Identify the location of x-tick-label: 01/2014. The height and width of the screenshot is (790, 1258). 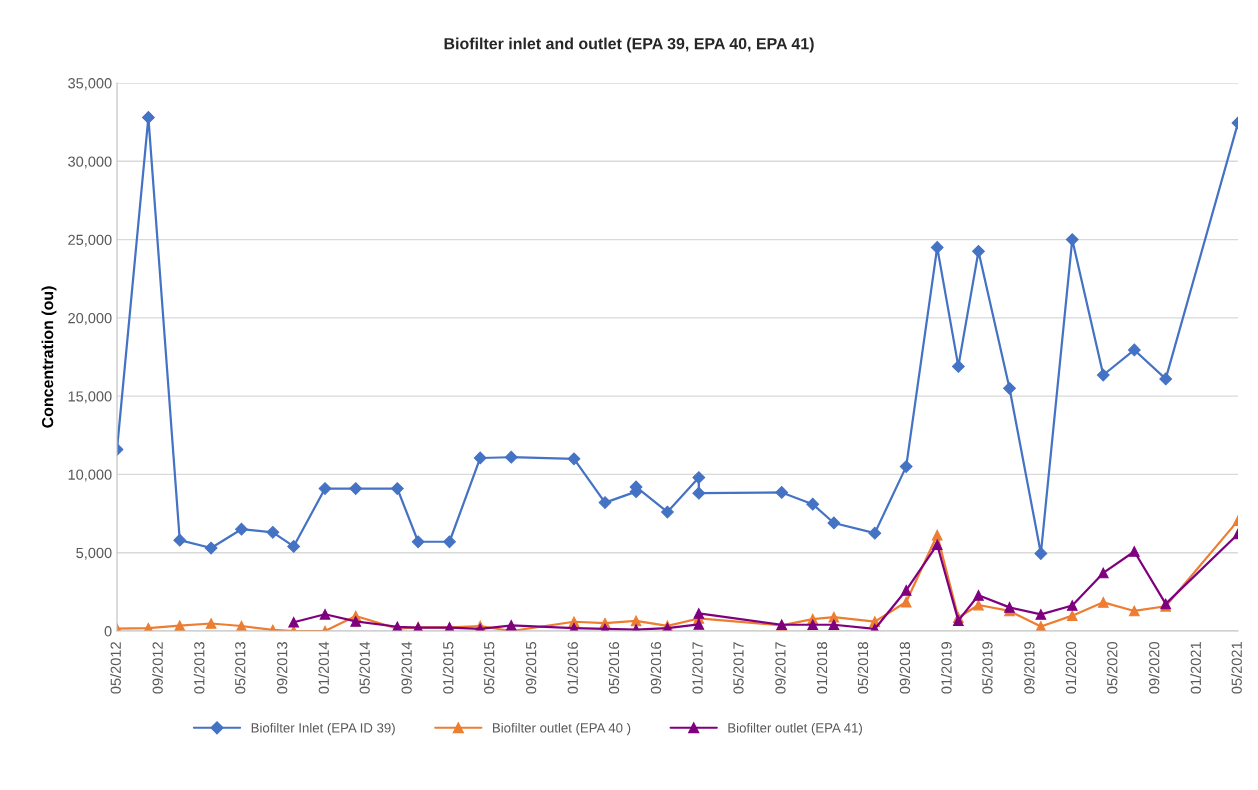
(323, 667).